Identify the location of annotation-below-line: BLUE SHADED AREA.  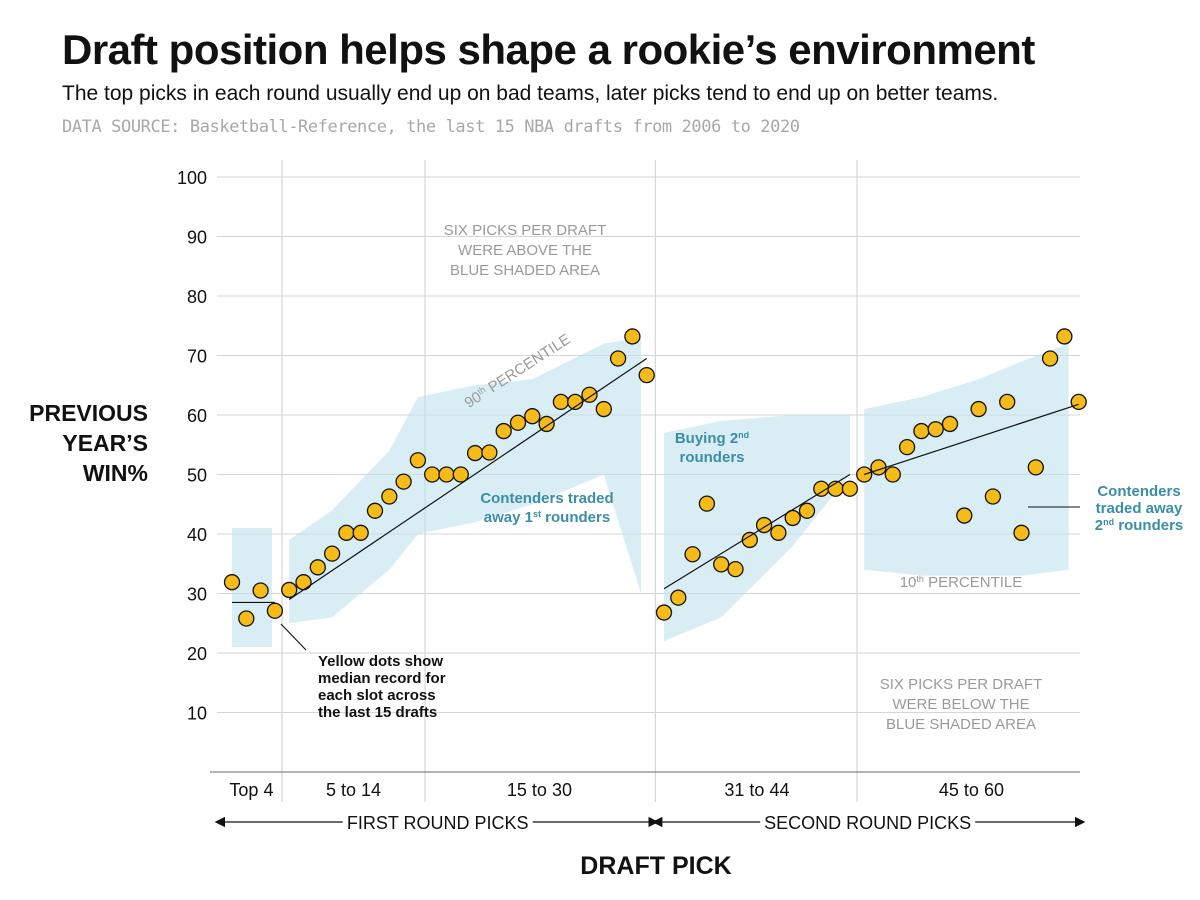
(961, 724).